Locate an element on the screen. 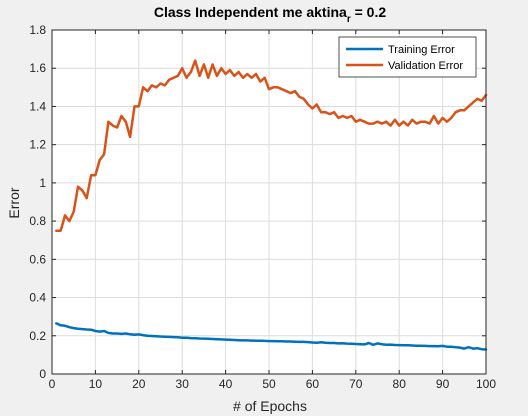 This screenshot has height=416, width=528. legend: Training Error Validation Error is located at coordinates (407, 57).